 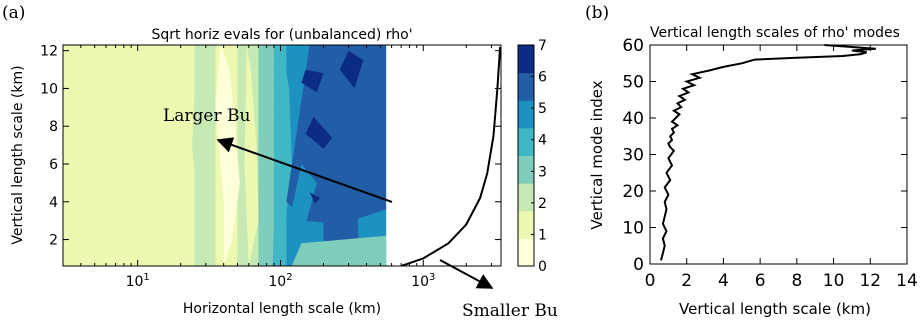 I want to click on line-x-tick-label: 10, so click(x=834, y=281).